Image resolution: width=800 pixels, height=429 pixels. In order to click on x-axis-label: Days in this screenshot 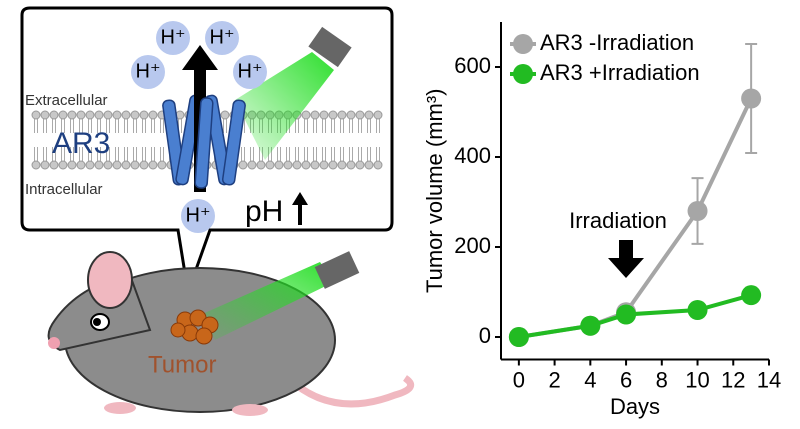, I will do `click(635, 406)`.